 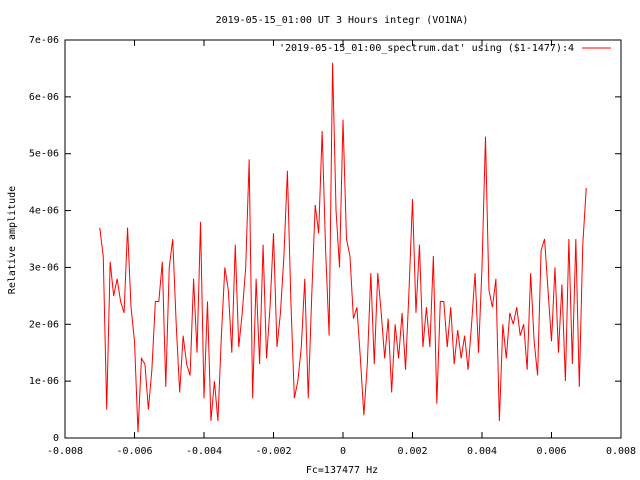 I want to click on y-tick-label: 7e-06, so click(x=44, y=40).